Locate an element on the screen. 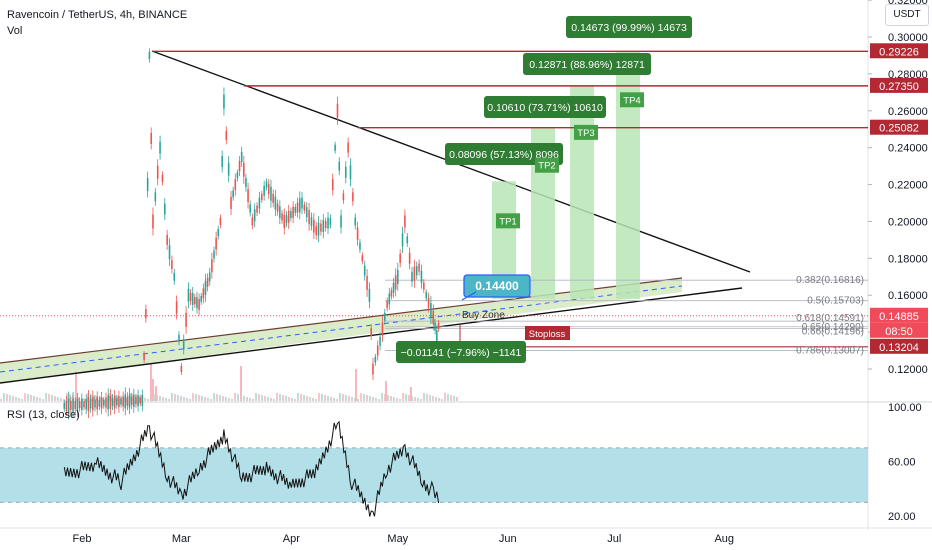  price-tick-label: 0.26000 is located at coordinates (908, 112).